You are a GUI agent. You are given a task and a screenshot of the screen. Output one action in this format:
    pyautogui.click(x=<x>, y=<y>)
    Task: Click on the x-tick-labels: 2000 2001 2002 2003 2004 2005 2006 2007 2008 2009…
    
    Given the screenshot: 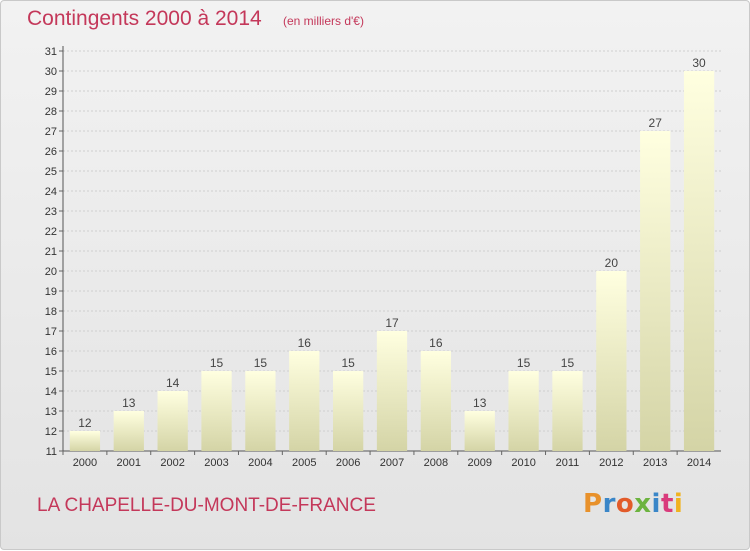 What is the action you would take?
    pyautogui.click(x=386, y=460)
    